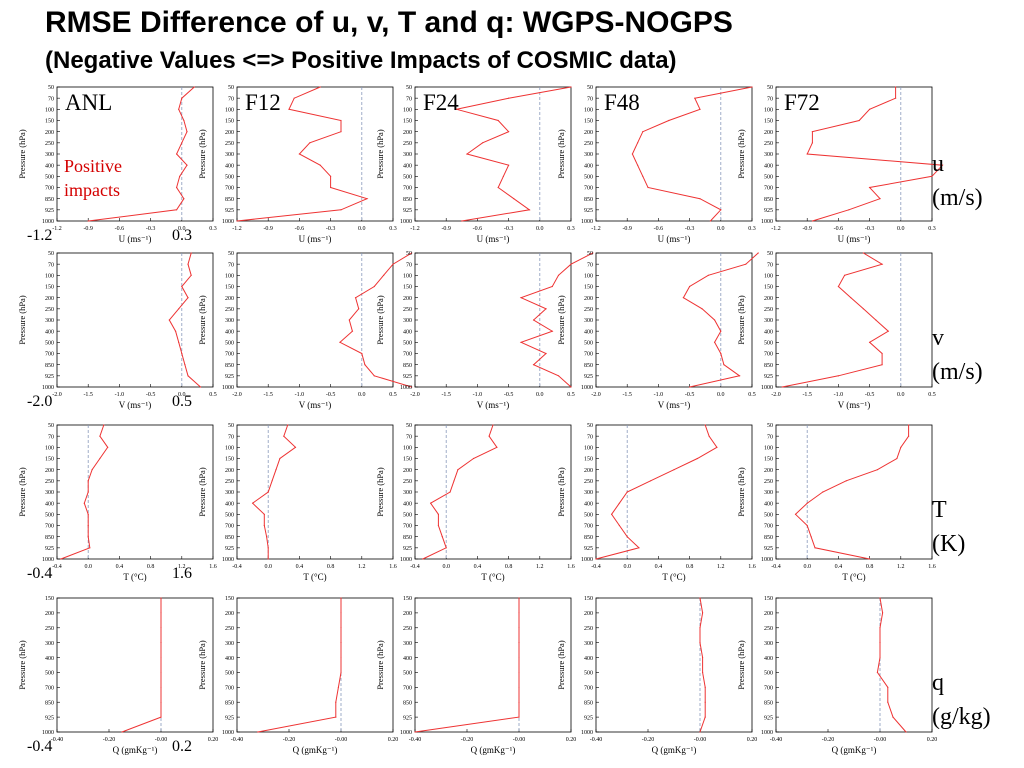 The image size is (1024, 768). What do you see at coordinates (22, 154) in the screenshot?
I see `y-axis-label: Pressure (hPa)` at bounding box center [22, 154].